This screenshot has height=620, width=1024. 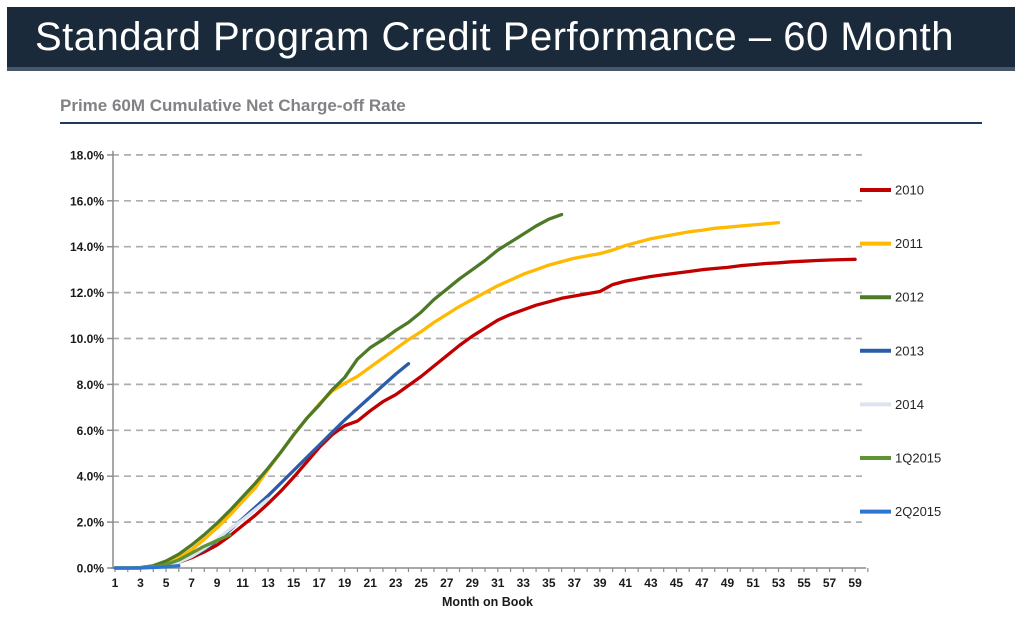 I want to click on series-line-1Q2015, so click(x=172, y=551).